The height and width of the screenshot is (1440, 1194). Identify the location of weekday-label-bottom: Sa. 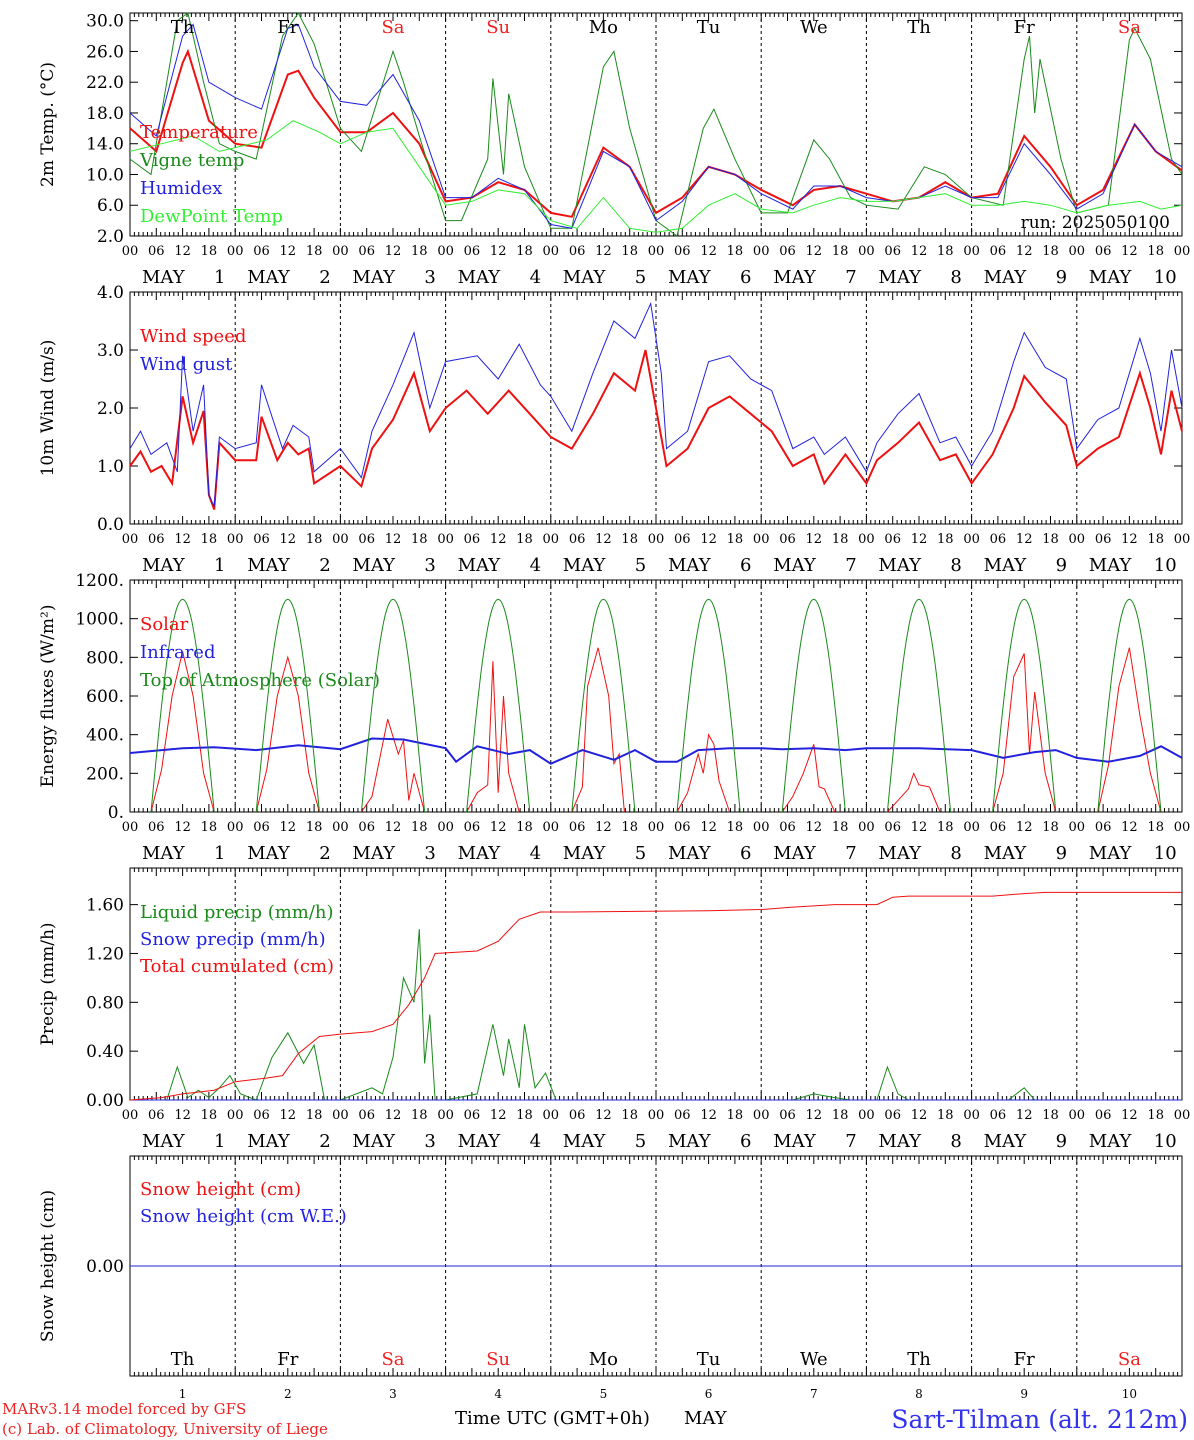
(392, 1359).